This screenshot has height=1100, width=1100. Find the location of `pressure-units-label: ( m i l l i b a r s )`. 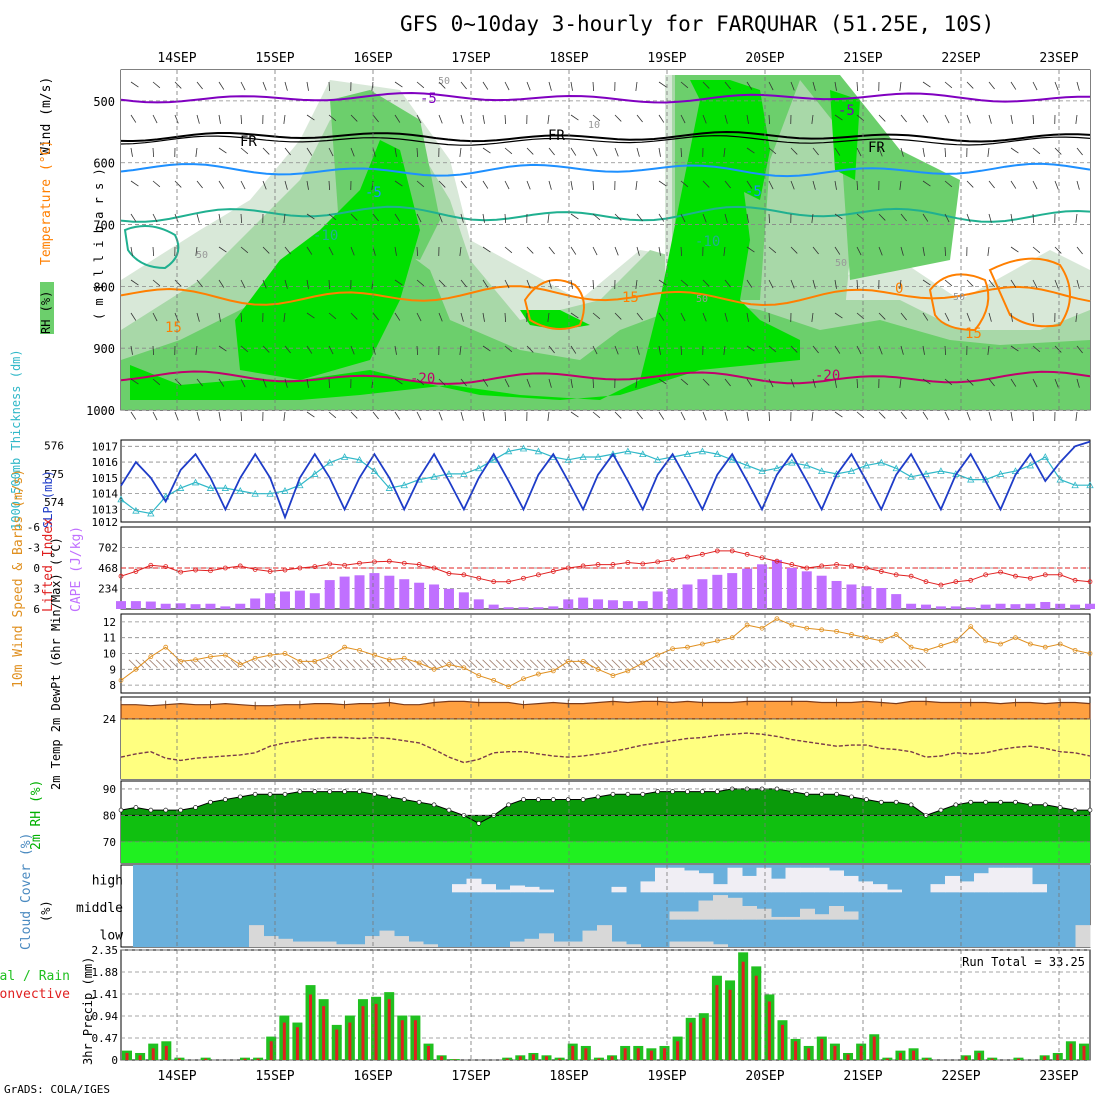

pressure-units-label: ( m i l l i b a r s ) is located at coordinates (99, 244).